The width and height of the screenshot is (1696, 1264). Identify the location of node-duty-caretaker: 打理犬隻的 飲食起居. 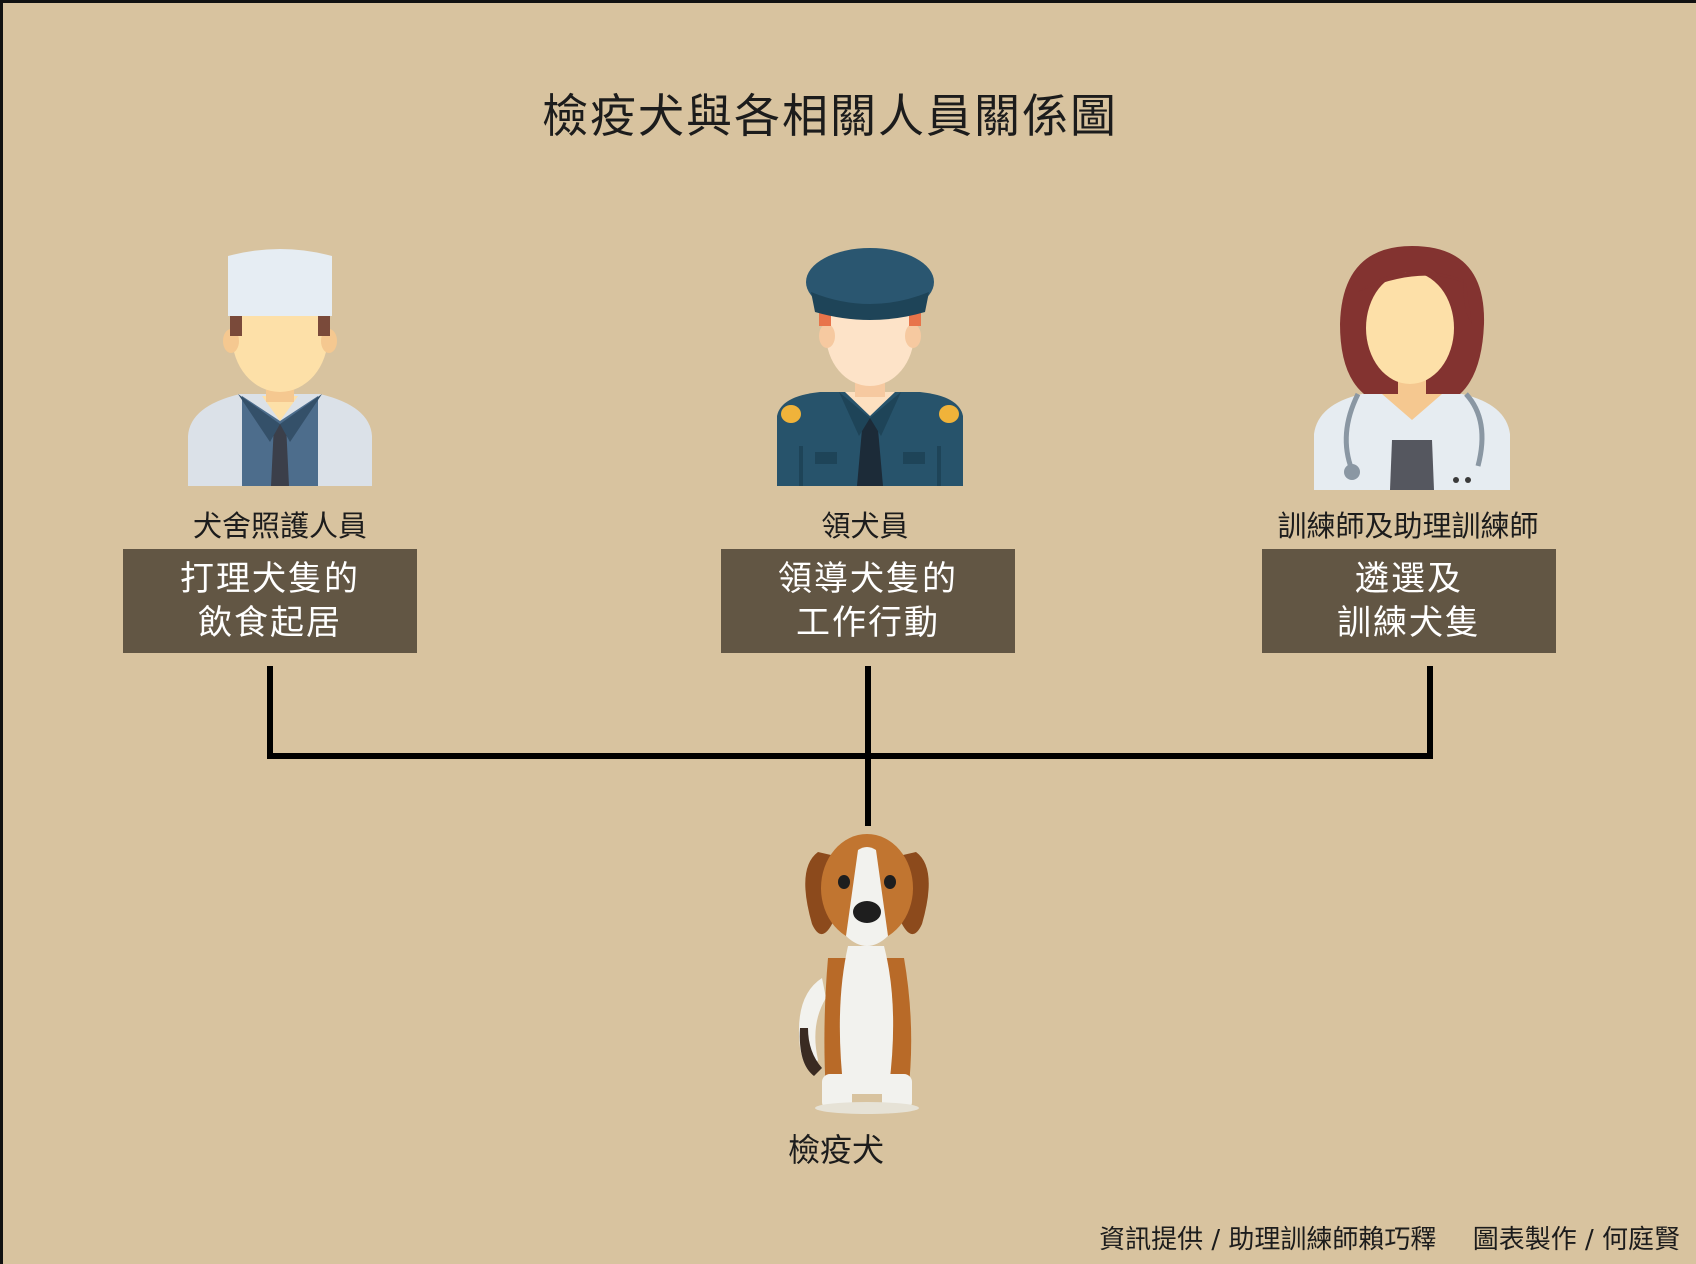
(270, 601).